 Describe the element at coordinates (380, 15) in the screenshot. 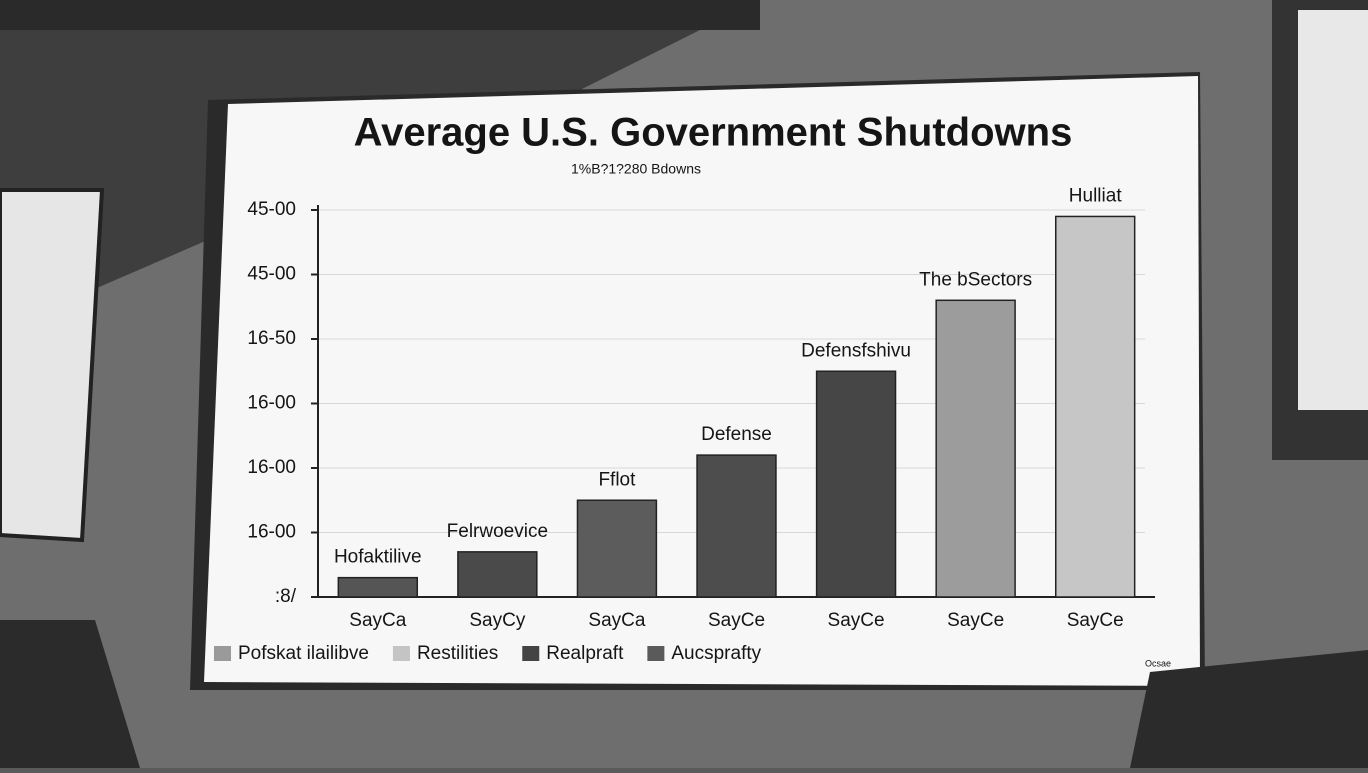

I see `top-frame` at that location.